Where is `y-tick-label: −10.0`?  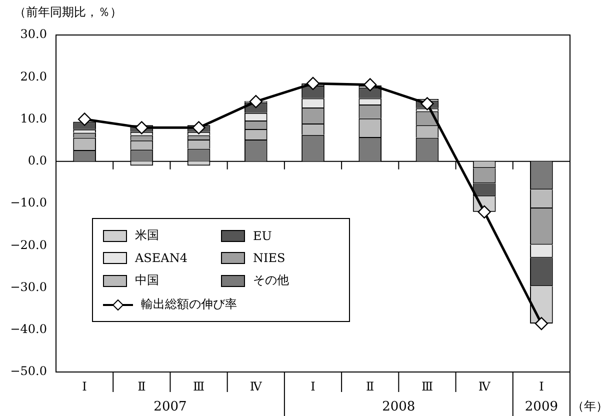
y-tick-label: −10.0 is located at coordinates (28, 203).